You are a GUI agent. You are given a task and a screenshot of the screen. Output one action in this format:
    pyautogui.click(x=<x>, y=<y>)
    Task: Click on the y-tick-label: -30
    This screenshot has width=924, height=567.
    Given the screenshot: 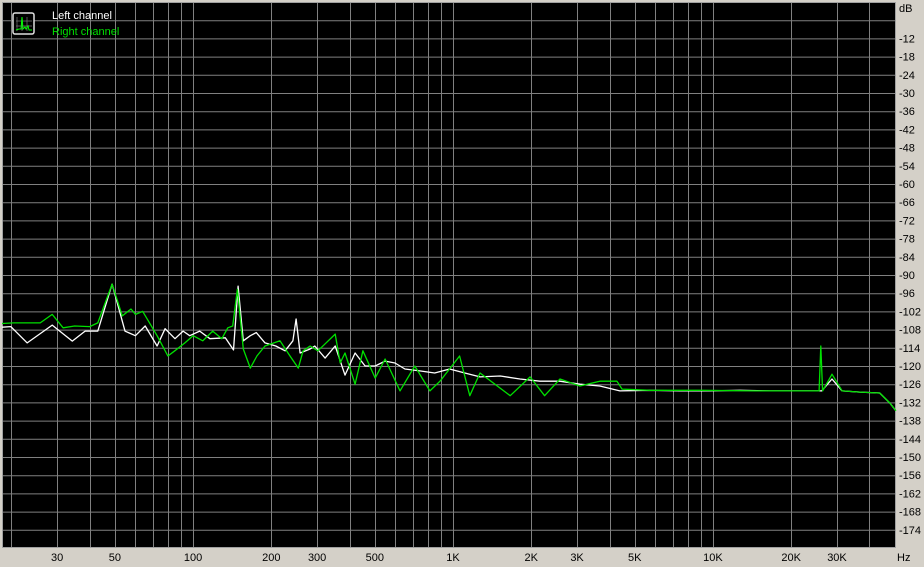 What is the action you would take?
    pyautogui.click(x=907, y=94)
    